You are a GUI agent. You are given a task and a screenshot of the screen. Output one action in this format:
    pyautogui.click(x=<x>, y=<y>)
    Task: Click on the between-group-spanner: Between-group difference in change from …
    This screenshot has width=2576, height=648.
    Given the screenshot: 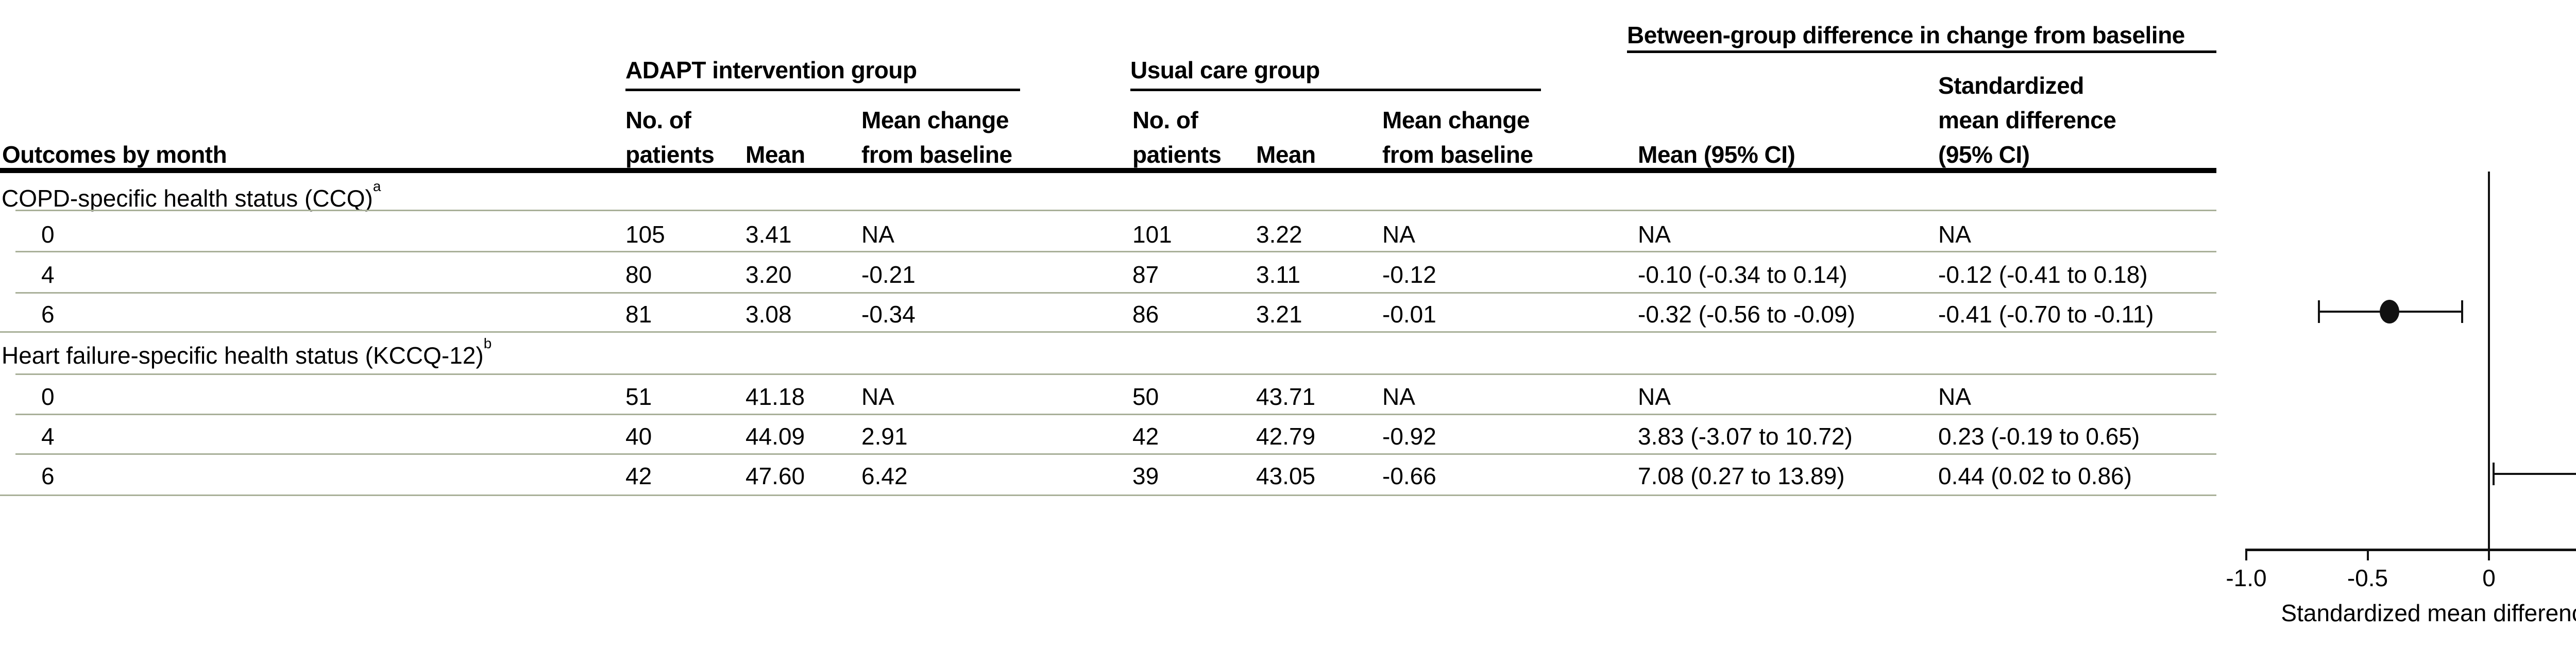 What is the action you would take?
    pyautogui.click(x=1906, y=35)
    